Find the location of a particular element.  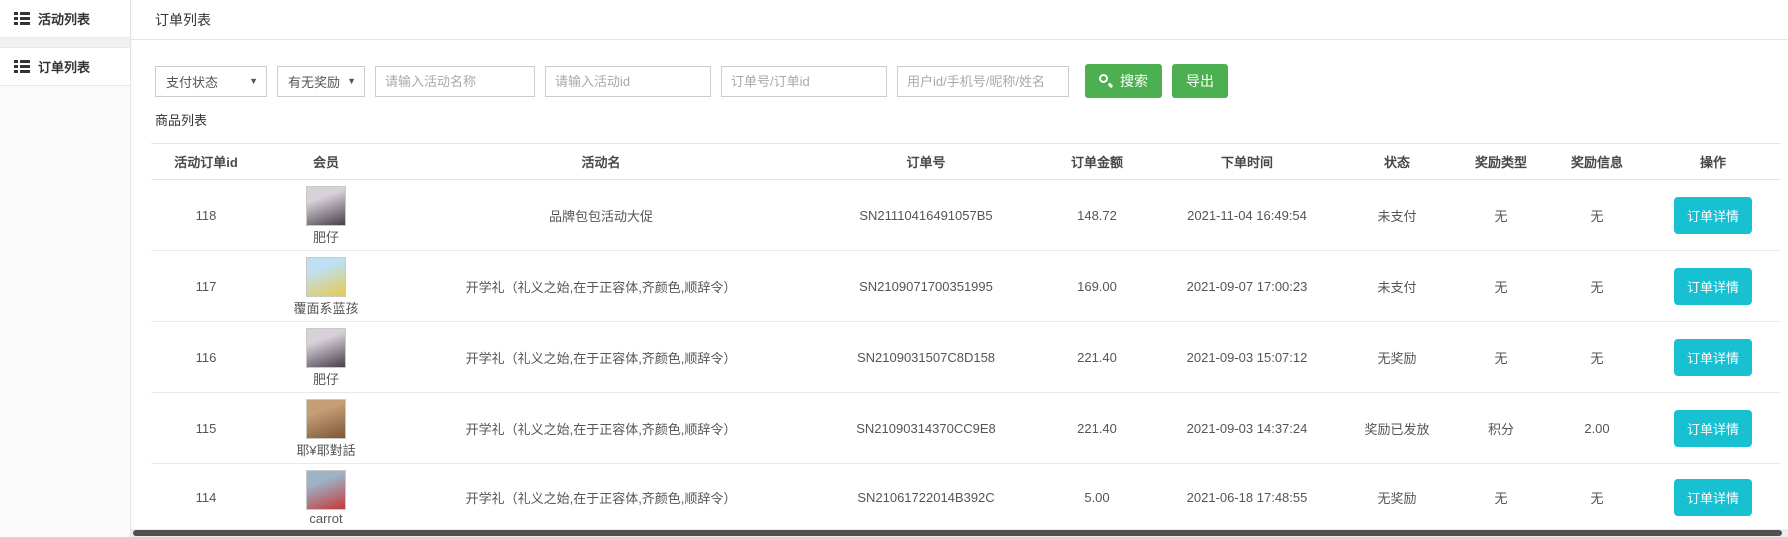

goods-list-label: 商品列表 is located at coordinates (181, 120).